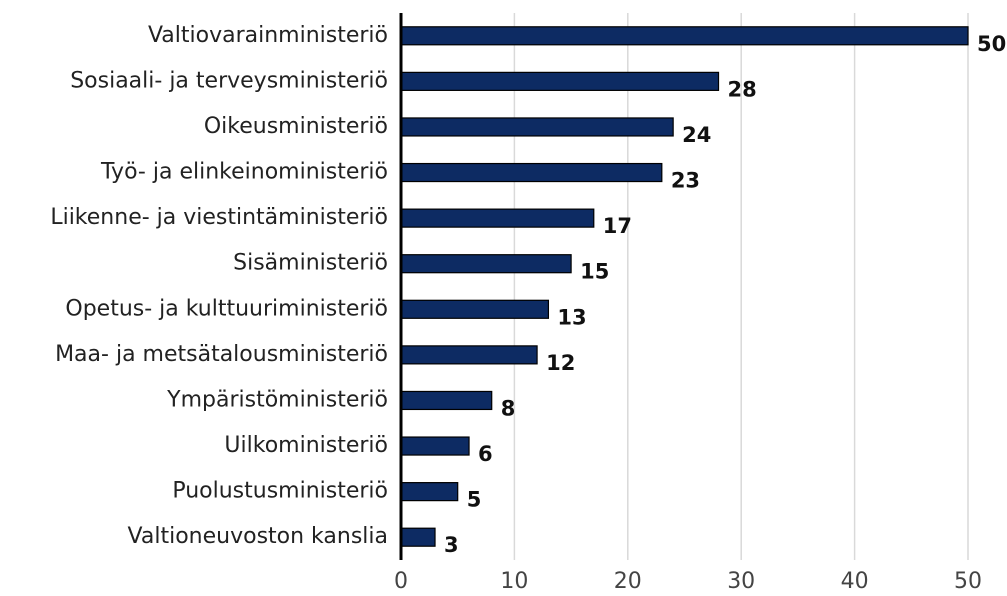 Image resolution: width=1007 pixels, height=596 pixels. What do you see at coordinates (268, 35) in the screenshot?
I see `y-tick-label: Valtiovarainministeriö` at bounding box center [268, 35].